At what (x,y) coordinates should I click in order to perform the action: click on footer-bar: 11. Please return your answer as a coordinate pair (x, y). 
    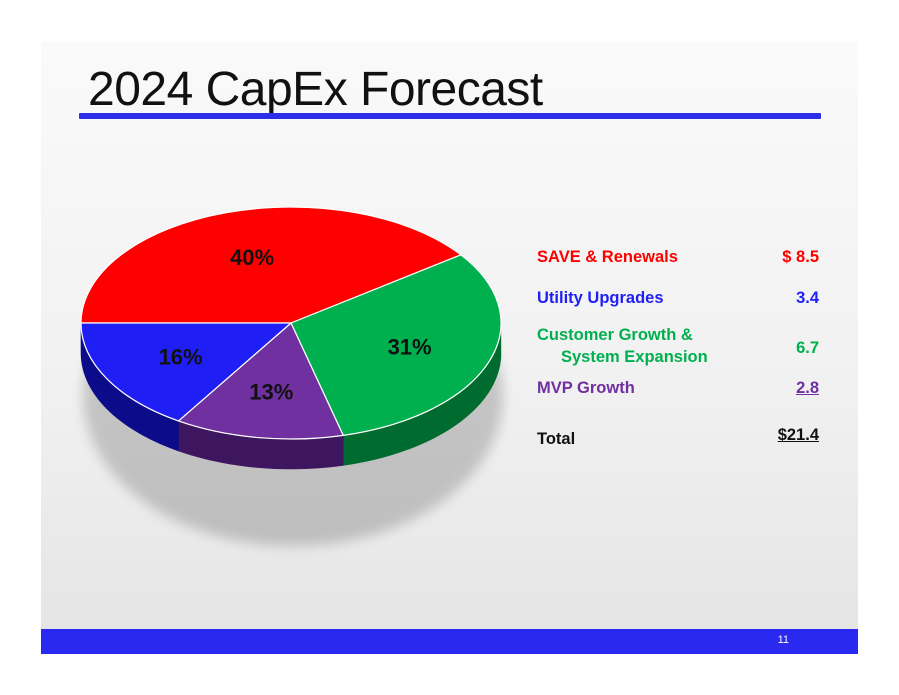
    Looking at the image, I should click on (449, 641).